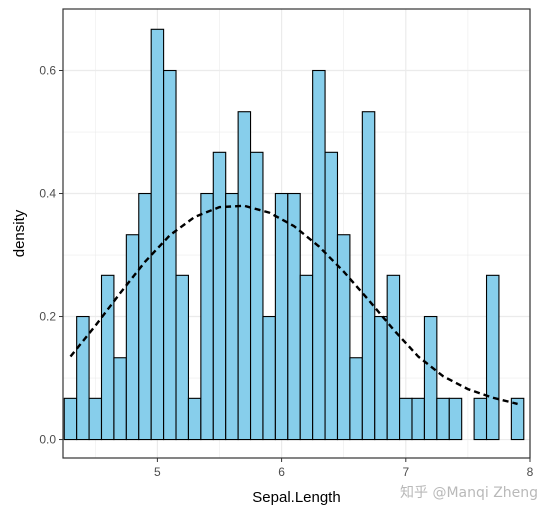 This screenshot has height=517, width=544. What do you see at coordinates (530, 472) in the screenshot?
I see `x-tick-label: 8` at bounding box center [530, 472].